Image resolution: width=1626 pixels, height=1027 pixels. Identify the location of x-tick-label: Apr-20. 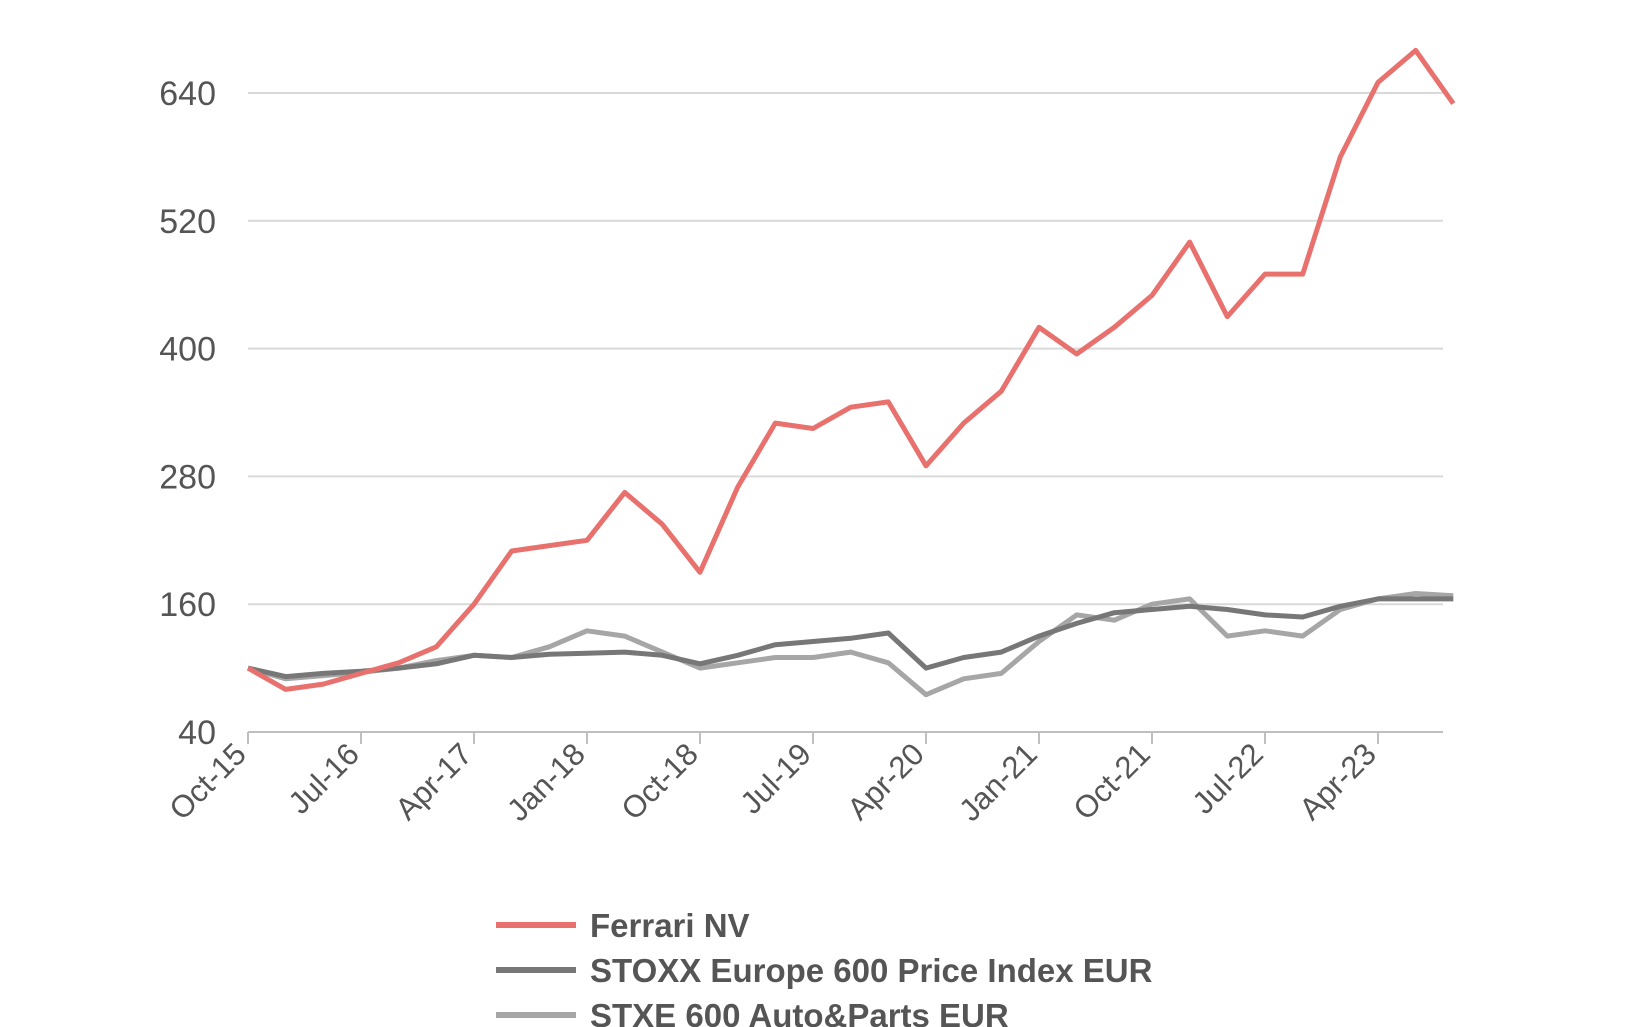
(885, 781).